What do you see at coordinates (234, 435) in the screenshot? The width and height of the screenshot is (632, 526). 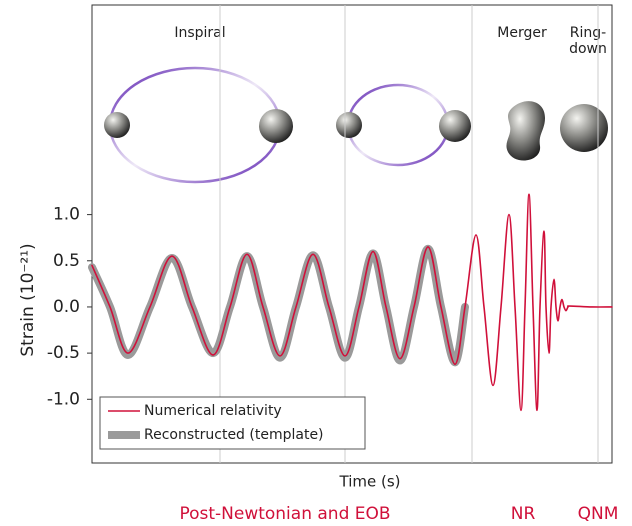 I see `legend-label: Reconstructed (template)` at bounding box center [234, 435].